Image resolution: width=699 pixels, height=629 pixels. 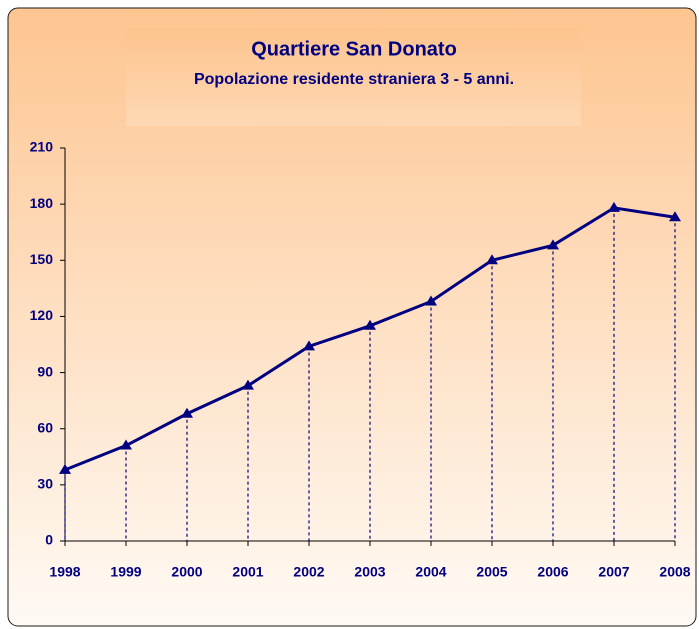 What do you see at coordinates (552, 572) in the screenshot?
I see `x-tick-label: 2006` at bounding box center [552, 572].